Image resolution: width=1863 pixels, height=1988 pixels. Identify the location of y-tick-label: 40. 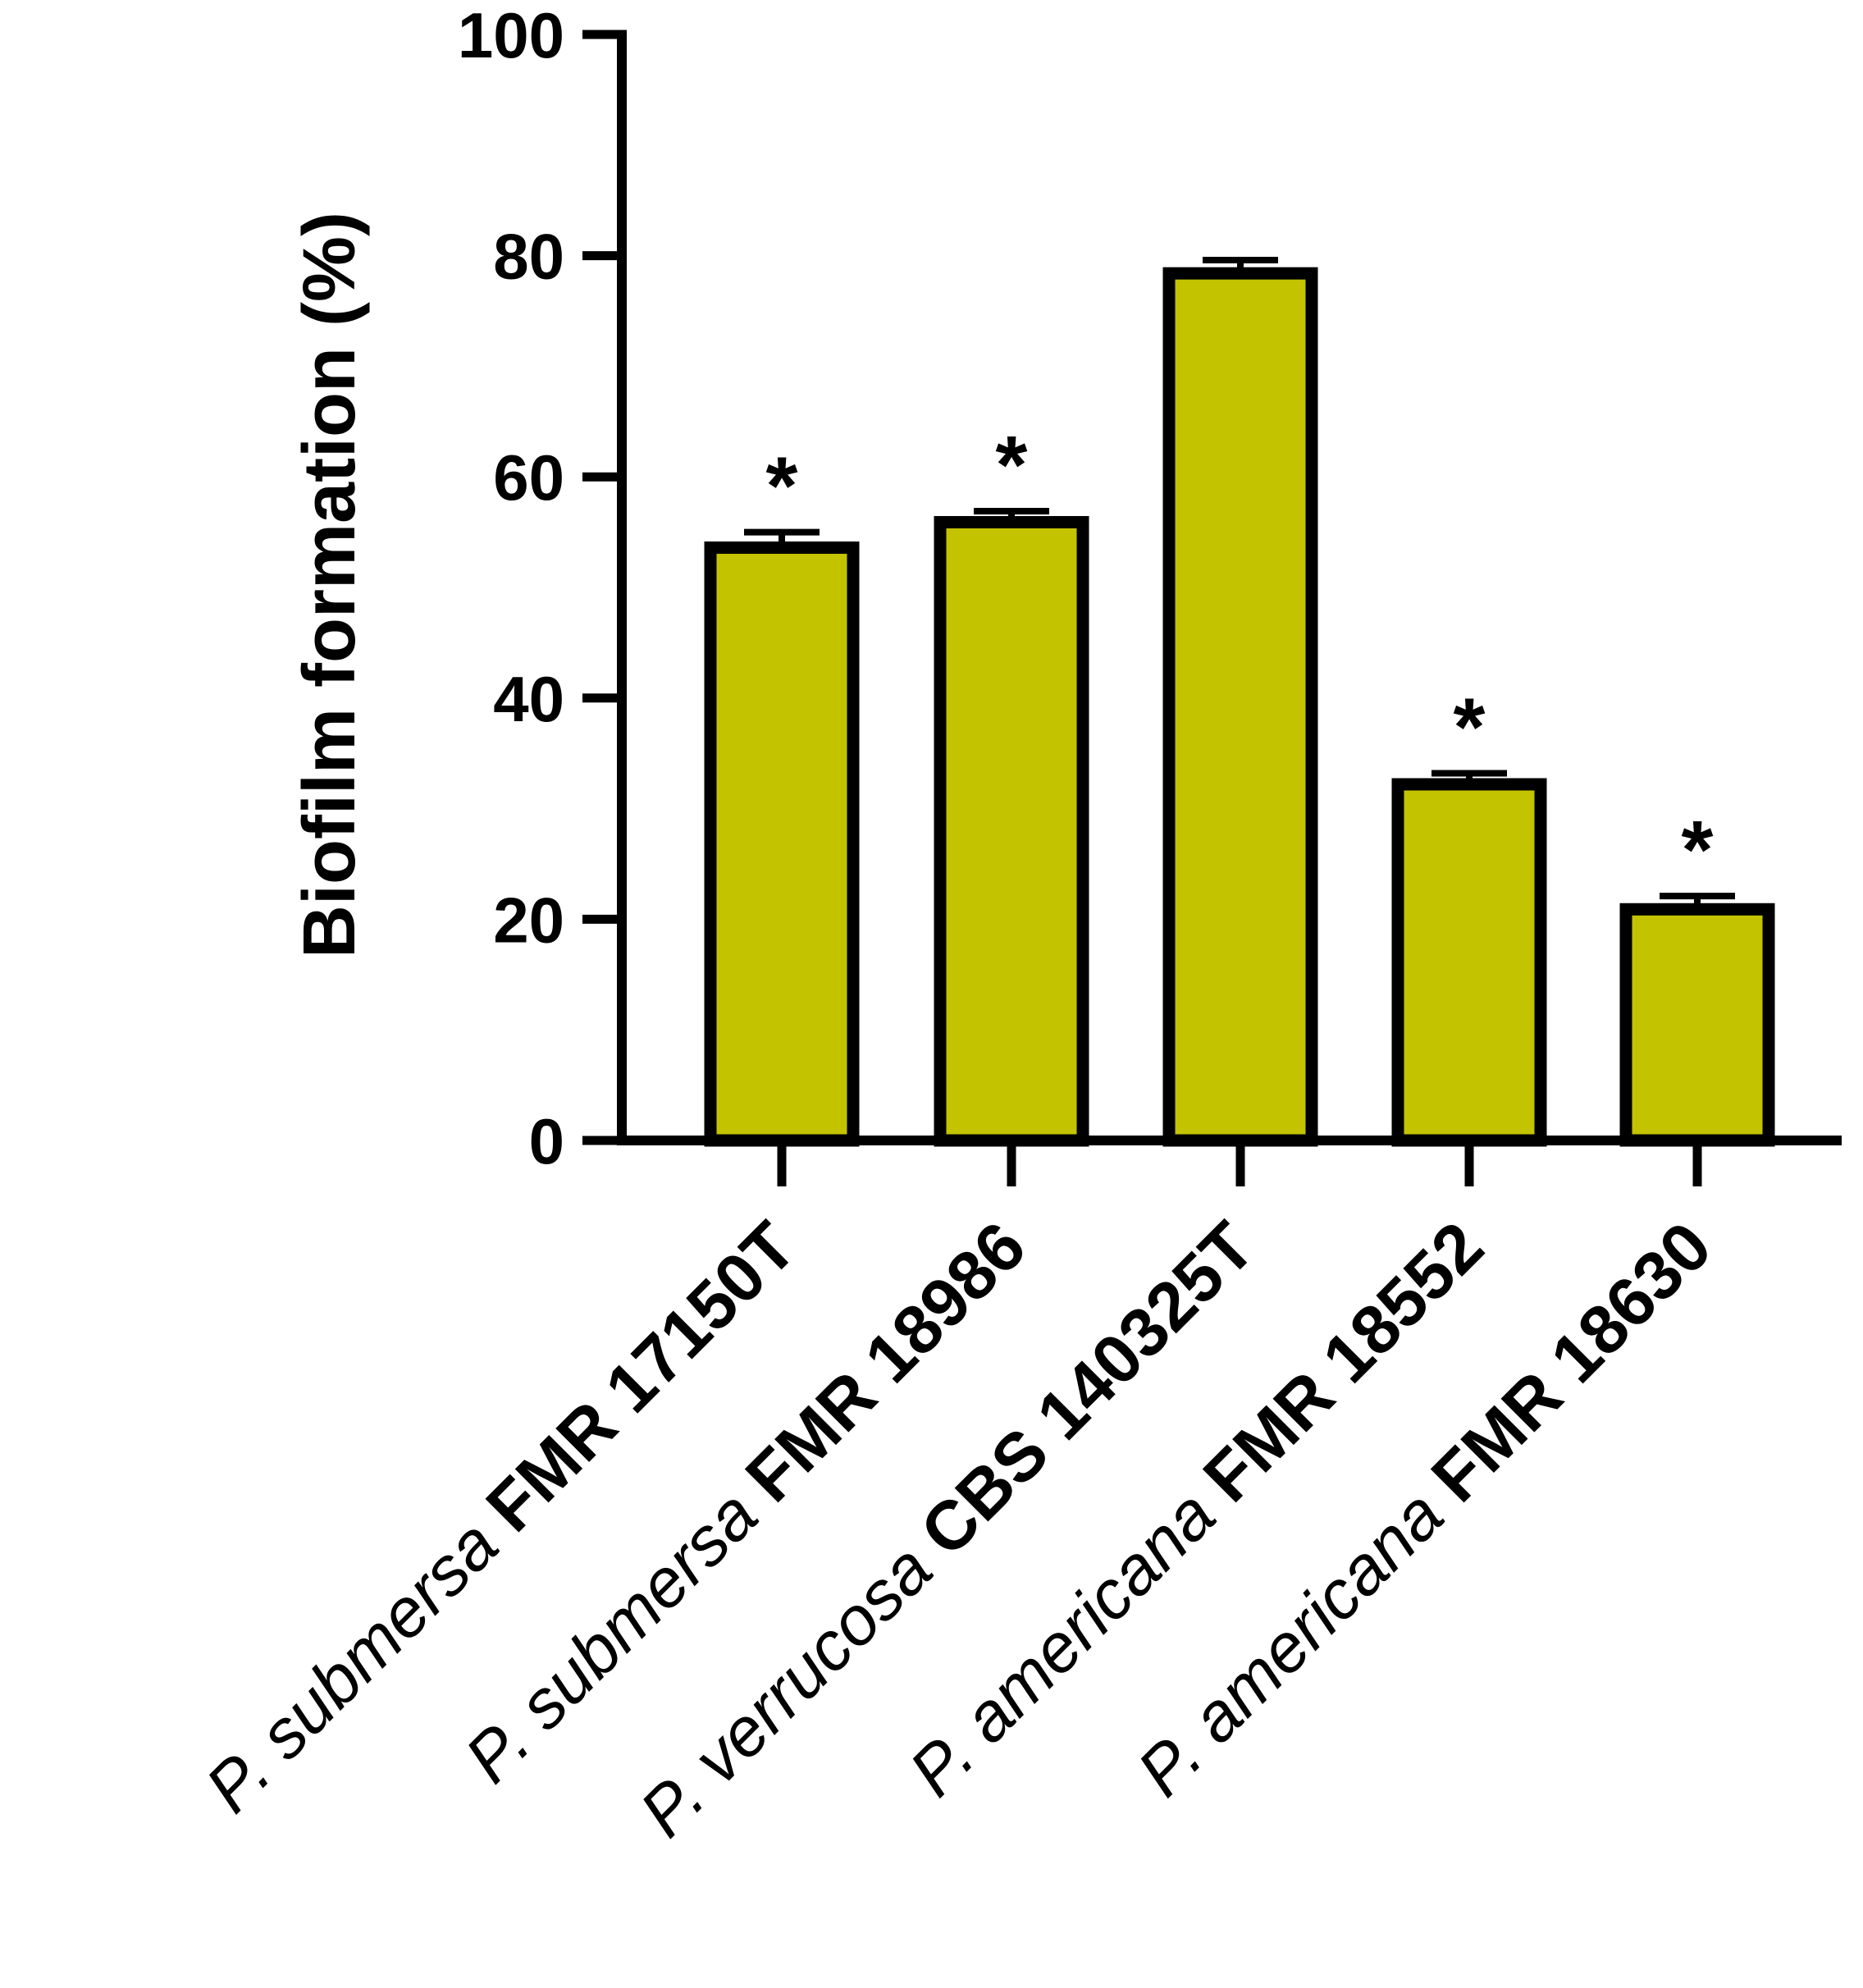
(528, 699).